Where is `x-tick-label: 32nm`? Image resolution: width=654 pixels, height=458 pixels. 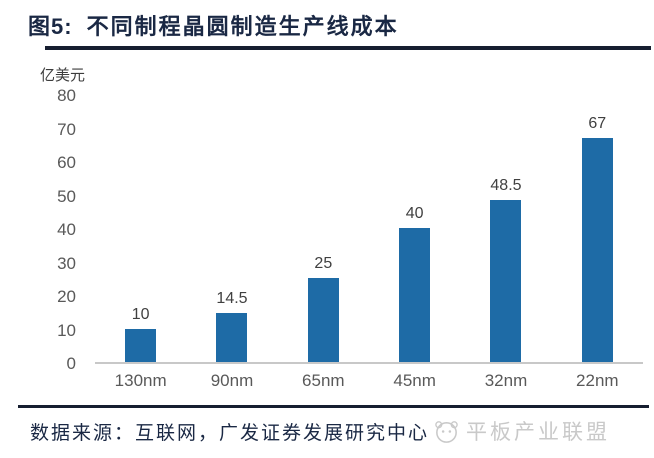 x-tick-label: 32nm is located at coordinates (506, 380).